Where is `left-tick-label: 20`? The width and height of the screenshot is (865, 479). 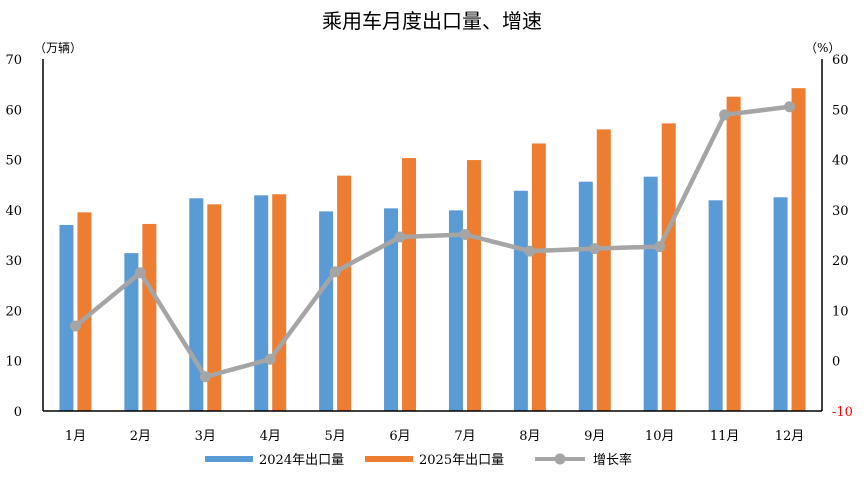
left-tick-label: 20 is located at coordinates (13, 311).